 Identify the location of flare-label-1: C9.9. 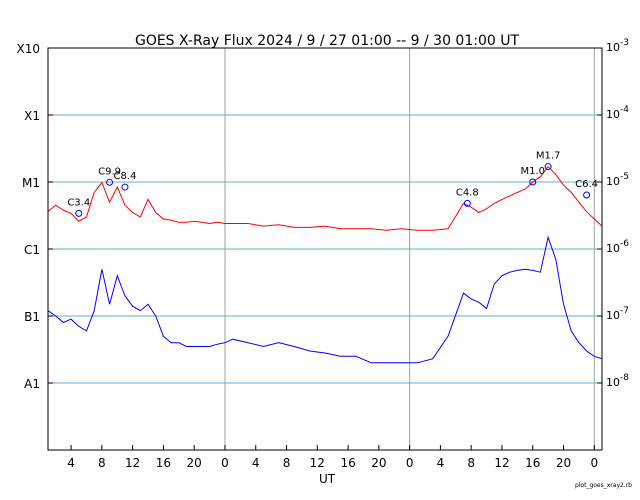
(109, 171).